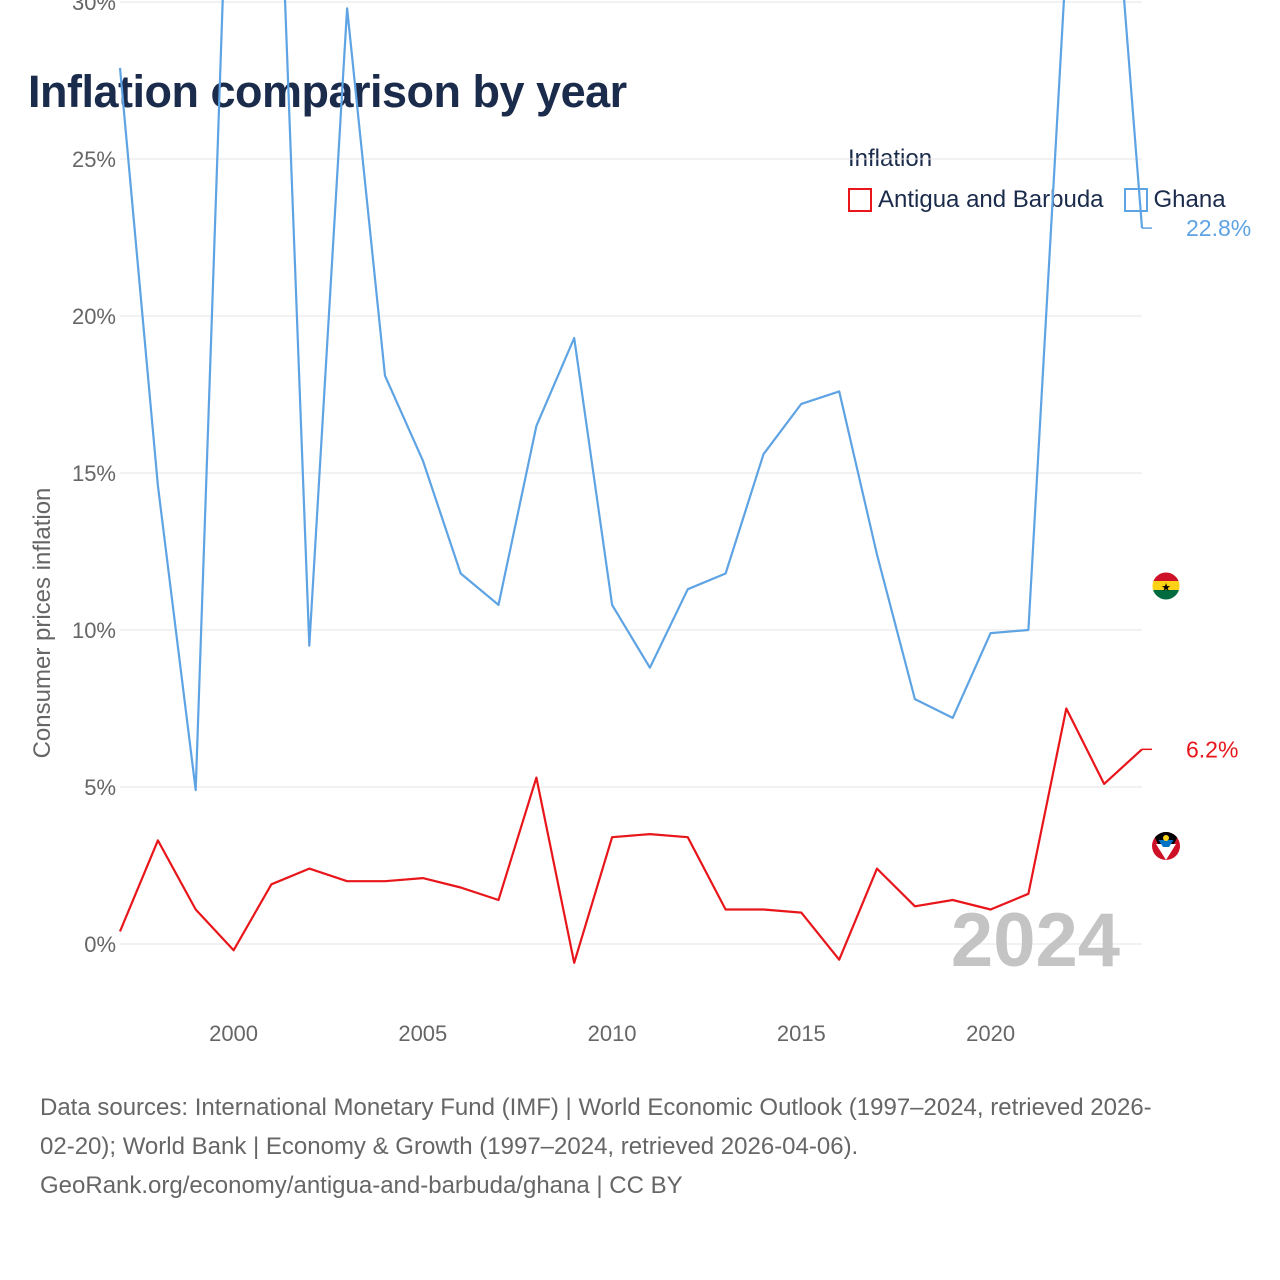 Image resolution: width=1280 pixels, height=1280 pixels. Describe the element at coordinates (233, 1033) in the screenshot. I see `x-tick-label: 2000` at that location.